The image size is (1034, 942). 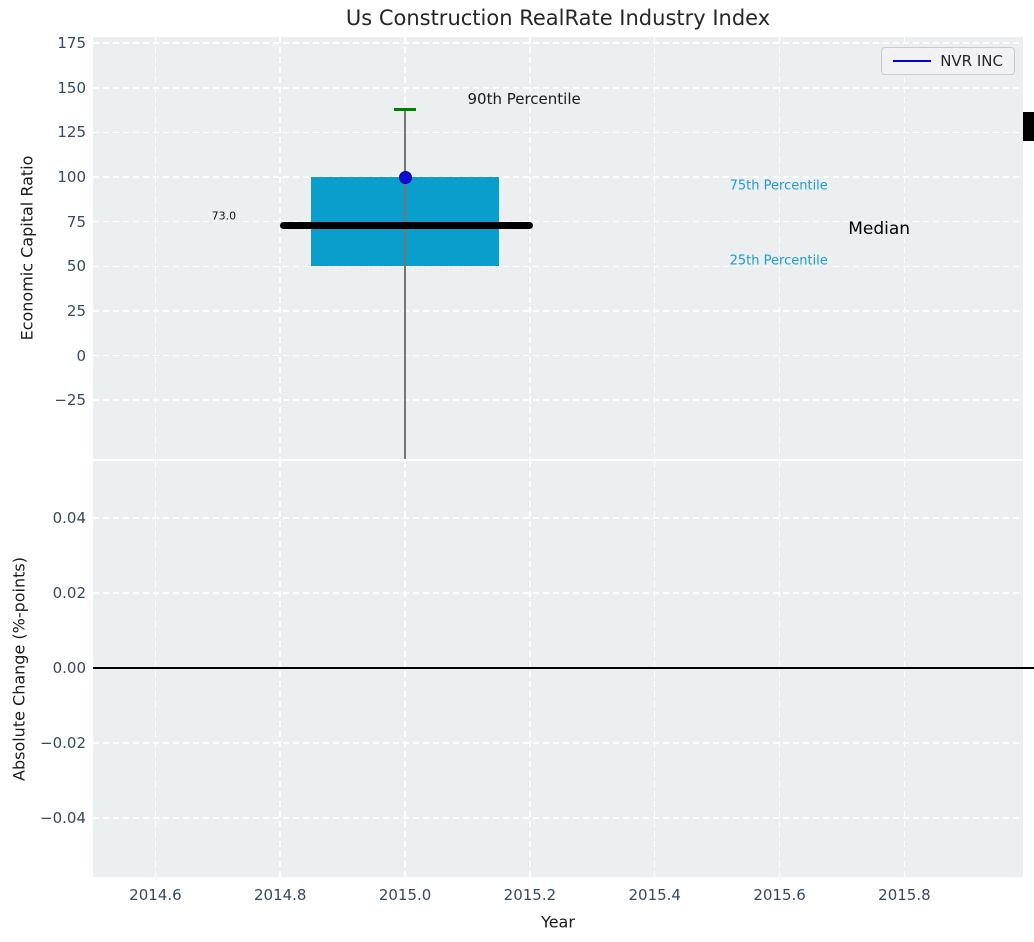 What do you see at coordinates (558, 18) in the screenshot?
I see `chart-title: Us Construction RealRate Industry Index` at bounding box center [558, 18].